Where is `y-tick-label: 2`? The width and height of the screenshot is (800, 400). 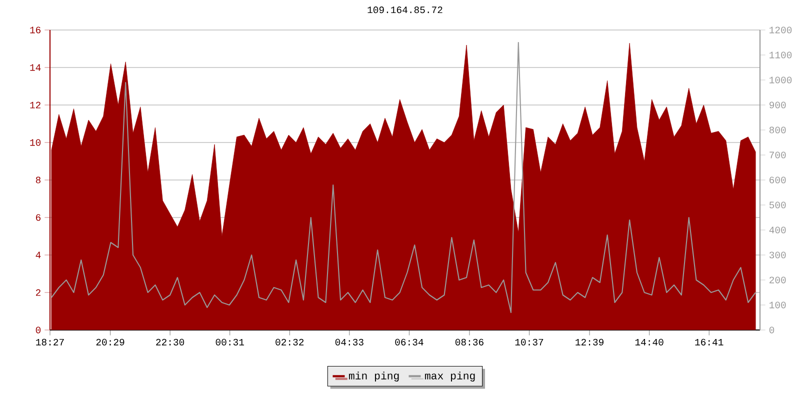 y-tick-label: 2 is located at coordinates (38, 292).